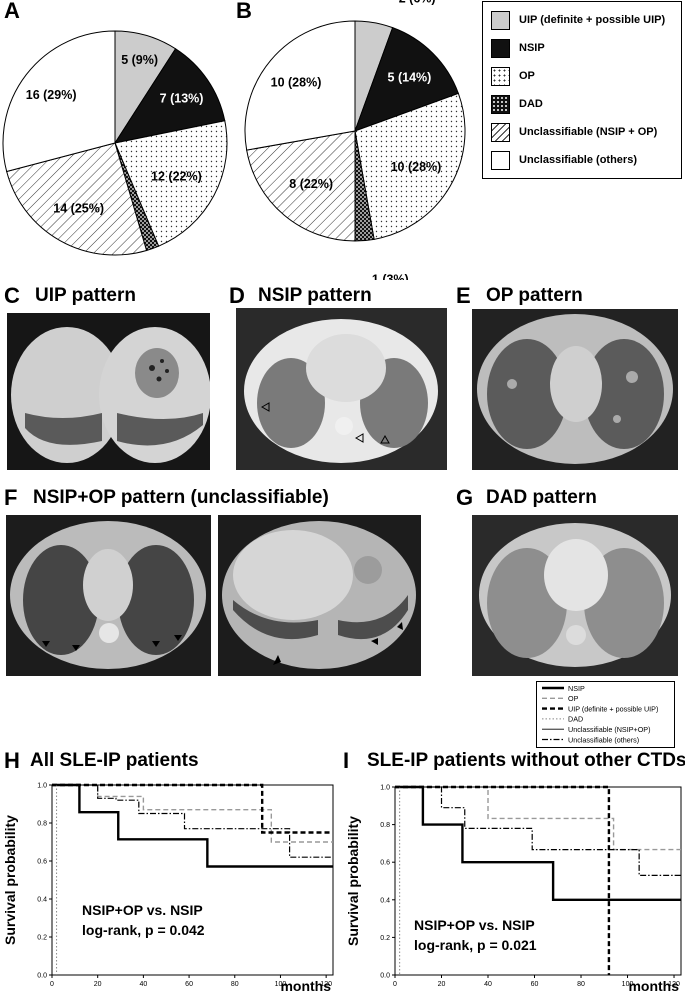  What do you see at coordinates (535, 984) in the screenshot?
I see `km-i-xtick-label: 60` at bounding box center [535, 984].